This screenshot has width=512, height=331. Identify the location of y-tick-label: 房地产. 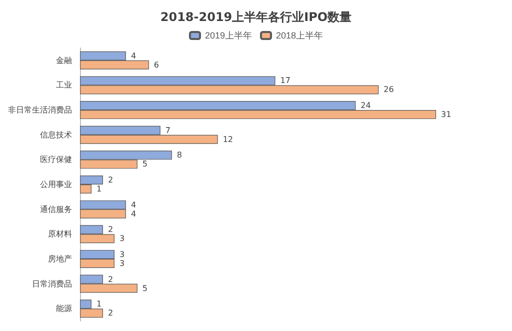
(60, 259).